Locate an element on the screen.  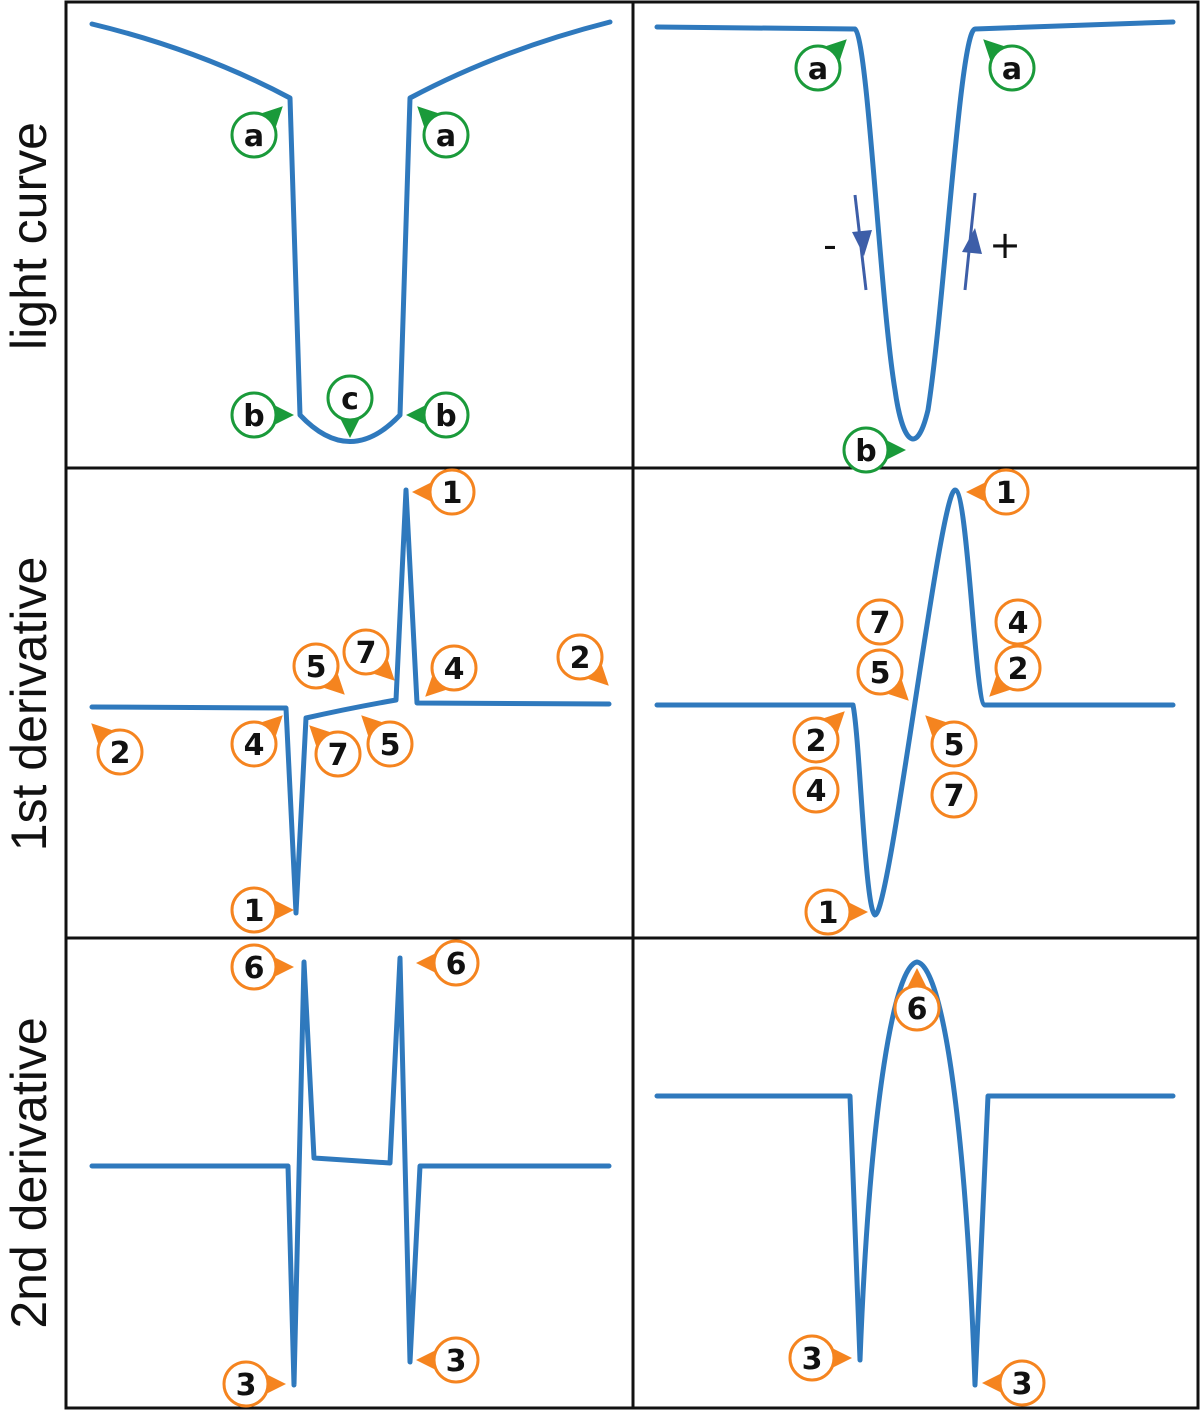
marker-d1-right-7: 7 is located at coordinates (954, 795).